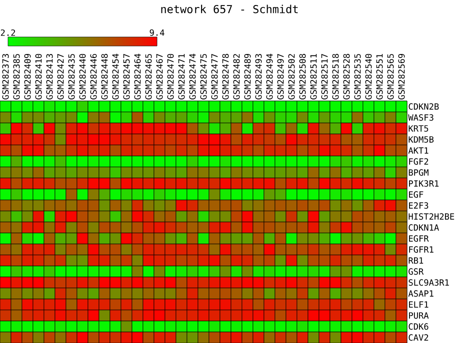  Describe the element at coordinates (71, 77) in the screenshot. I see `x-tick-label: GSM282435` at that location.